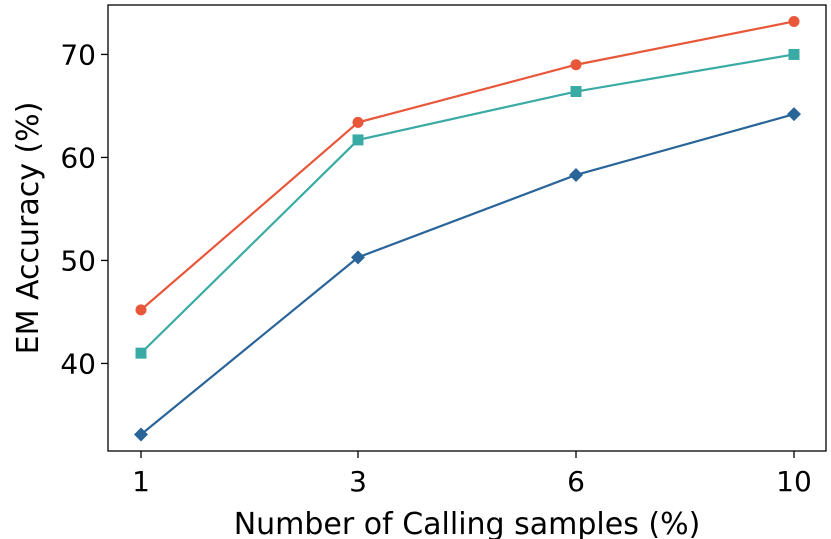 The width and height of the screenshot is (831, 539). Describe the element at coordinates (358, 481) in the screenshot. I see `x-tick-label: 3` at that location.